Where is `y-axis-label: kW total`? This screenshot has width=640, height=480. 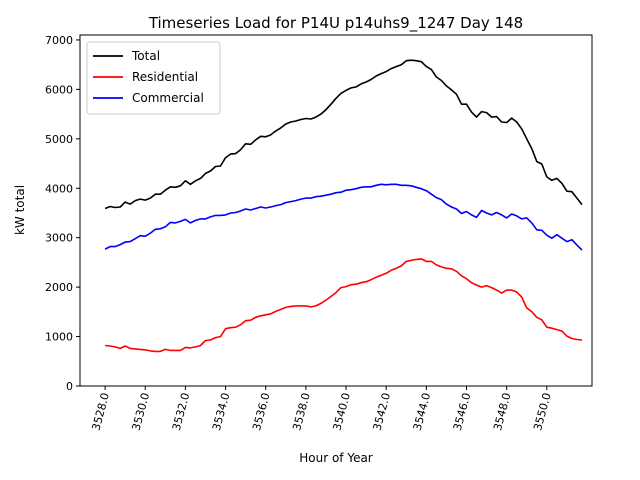
y-axis-label: kW total is located at coordinates (20, 210).